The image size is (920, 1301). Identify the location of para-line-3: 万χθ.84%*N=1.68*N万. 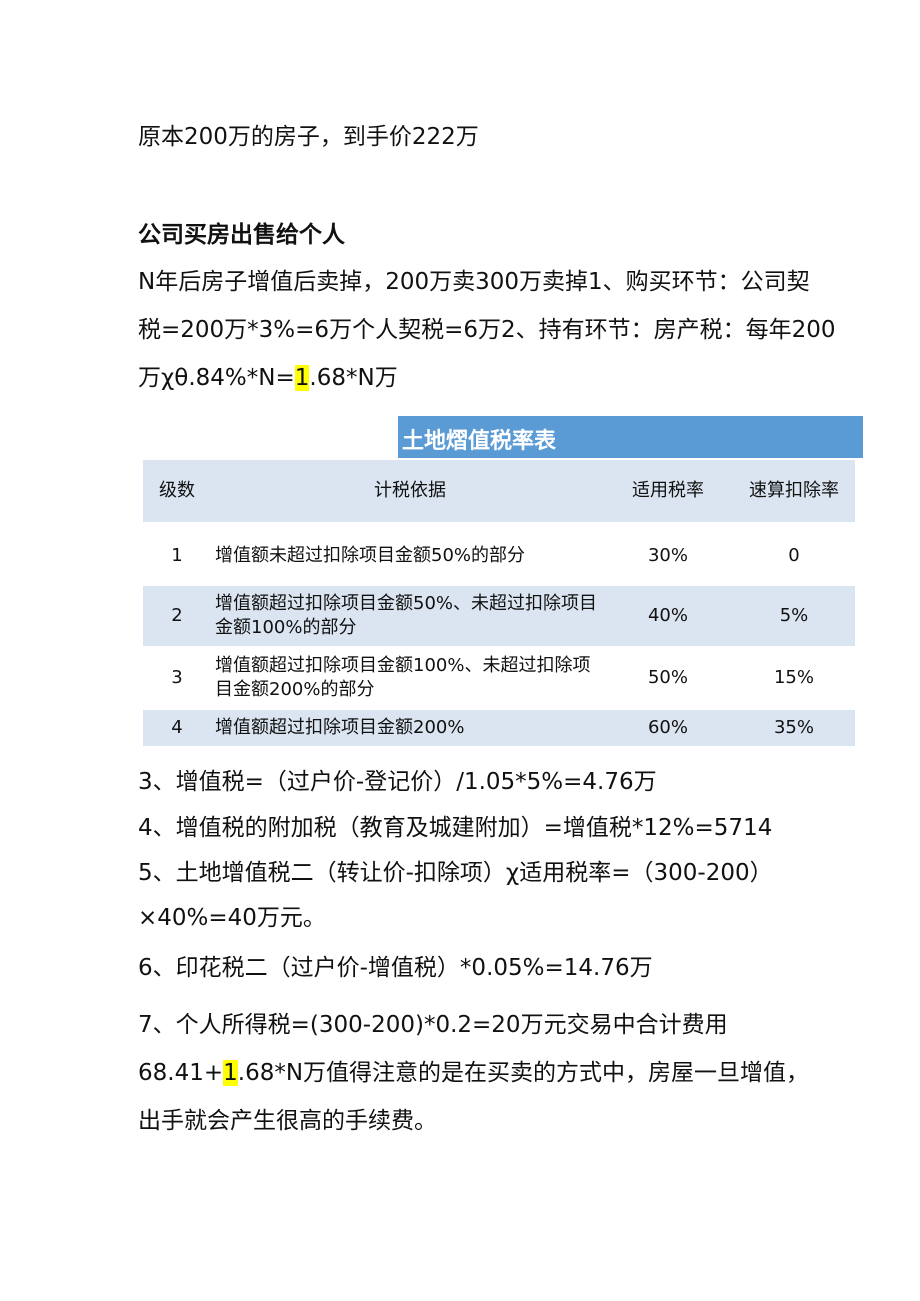
(268, 378).